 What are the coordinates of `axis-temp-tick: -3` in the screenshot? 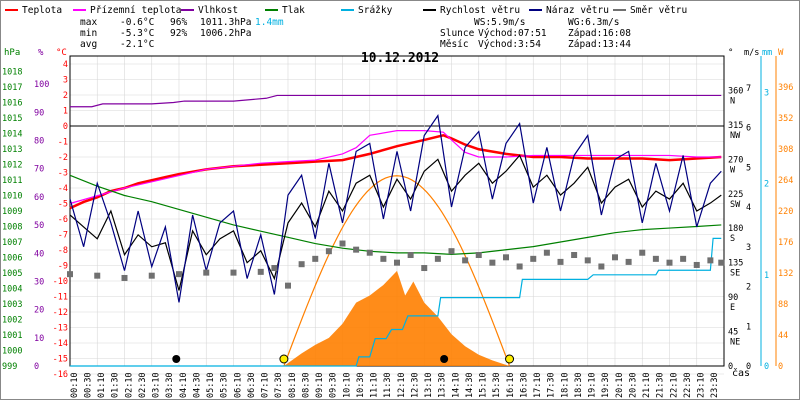 It's located at (63, 174).